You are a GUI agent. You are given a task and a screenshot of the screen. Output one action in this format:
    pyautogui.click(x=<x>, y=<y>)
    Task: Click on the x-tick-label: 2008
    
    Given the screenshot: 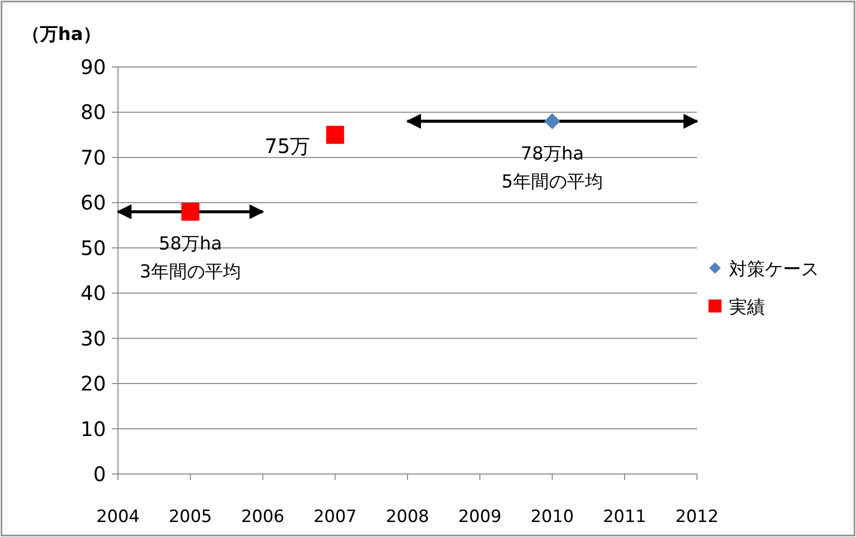 What is the action you would take?
    pyautogui.click(x=408, y=517)
    